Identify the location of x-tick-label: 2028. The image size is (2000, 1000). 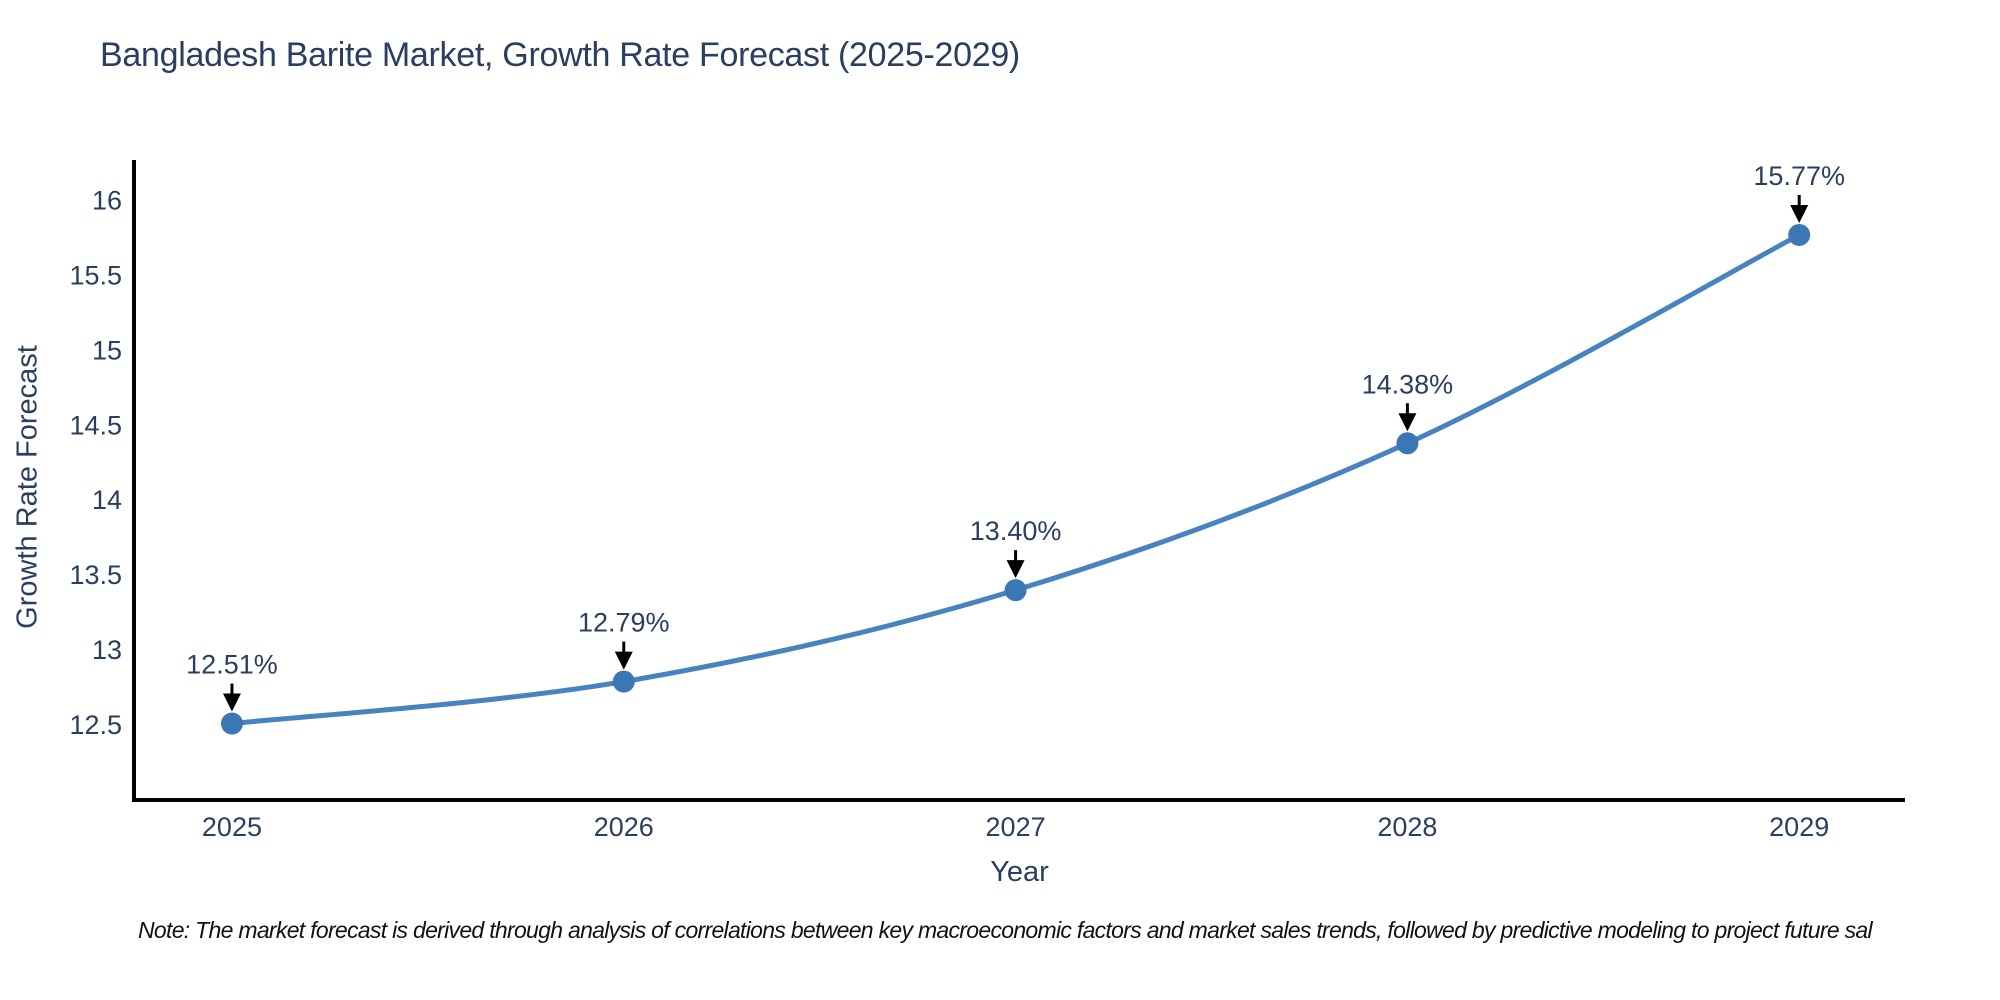
(1407, 827).